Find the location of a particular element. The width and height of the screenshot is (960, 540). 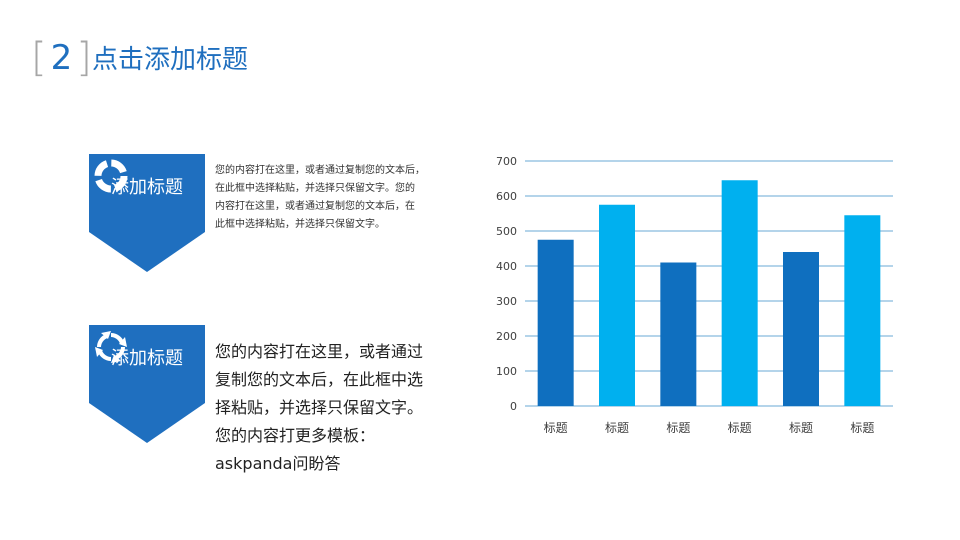

section-number-value: 2 is located at coordinates (61, 58).